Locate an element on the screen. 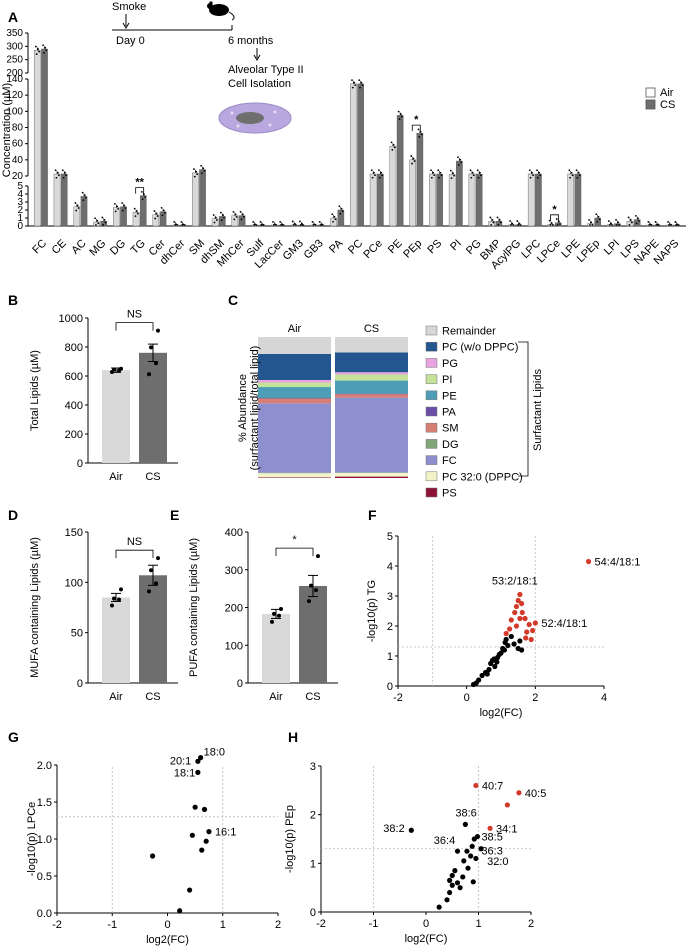 This screenshot has height=952, width=700. bar-pe-air is located at coordinates (393, 186).